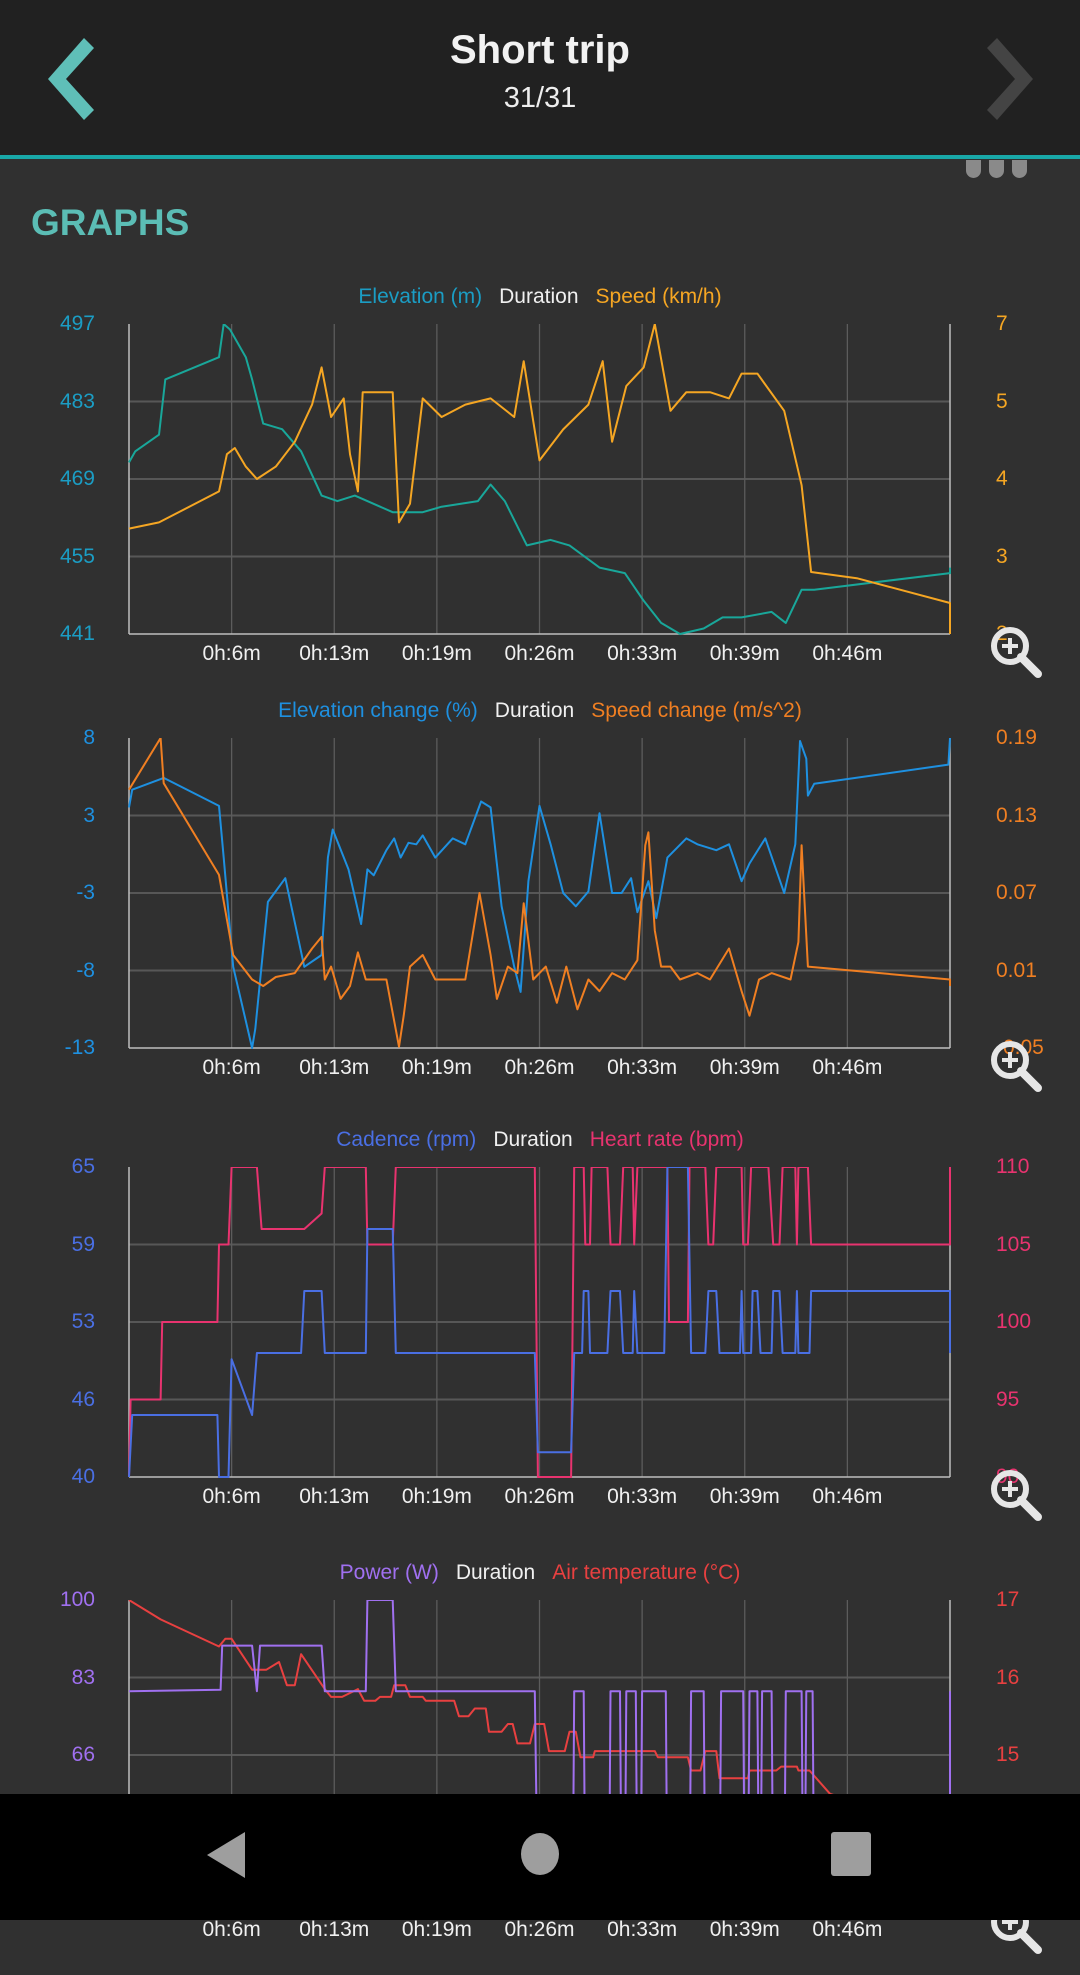  Describe the element at coordinates (1013, 1166) in the screenshot. I see `right-axis-tick-label: 110` at that location.